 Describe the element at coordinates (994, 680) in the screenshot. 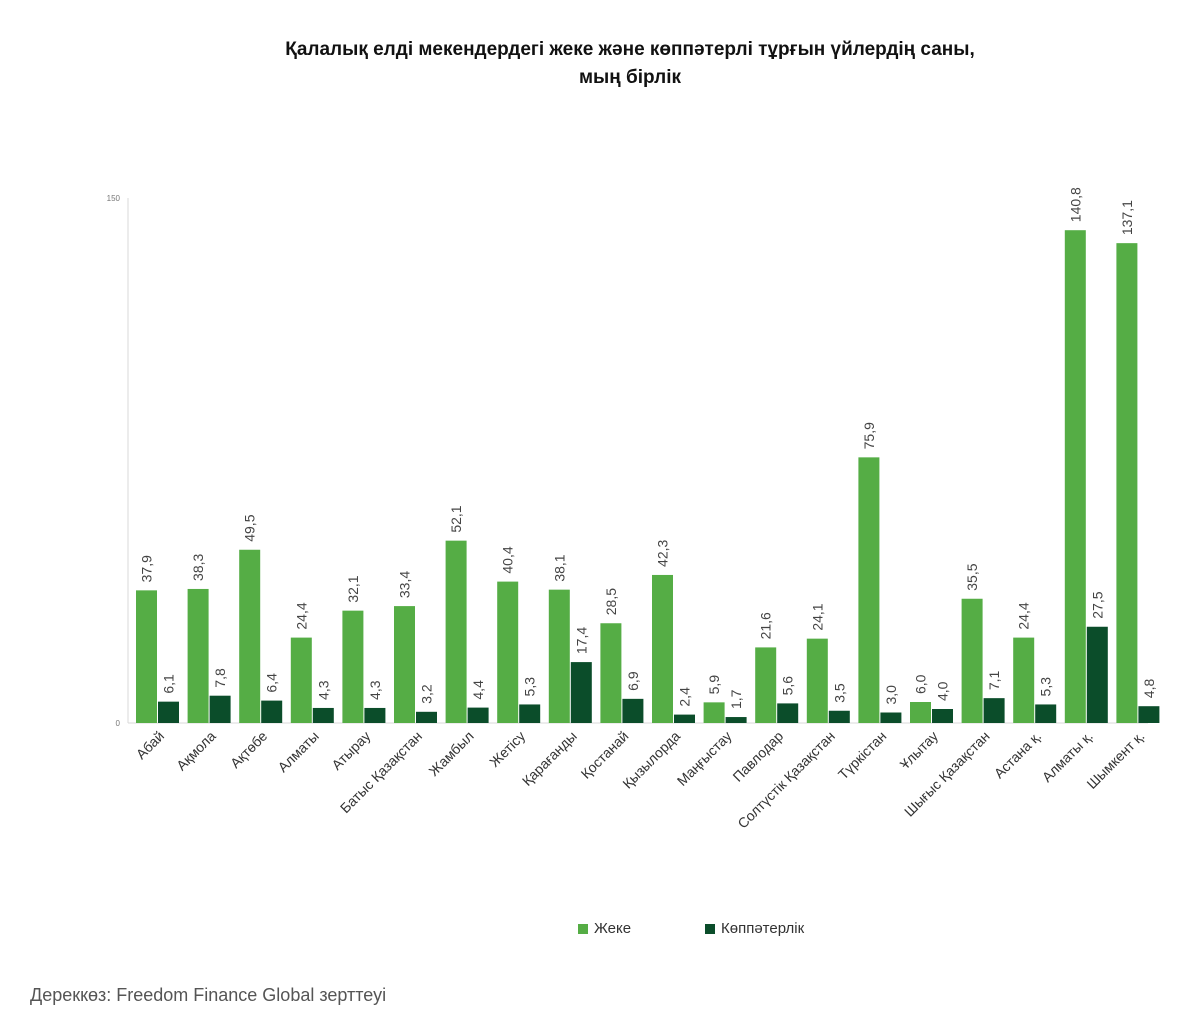

I see `data-label: 7,1` at that location.